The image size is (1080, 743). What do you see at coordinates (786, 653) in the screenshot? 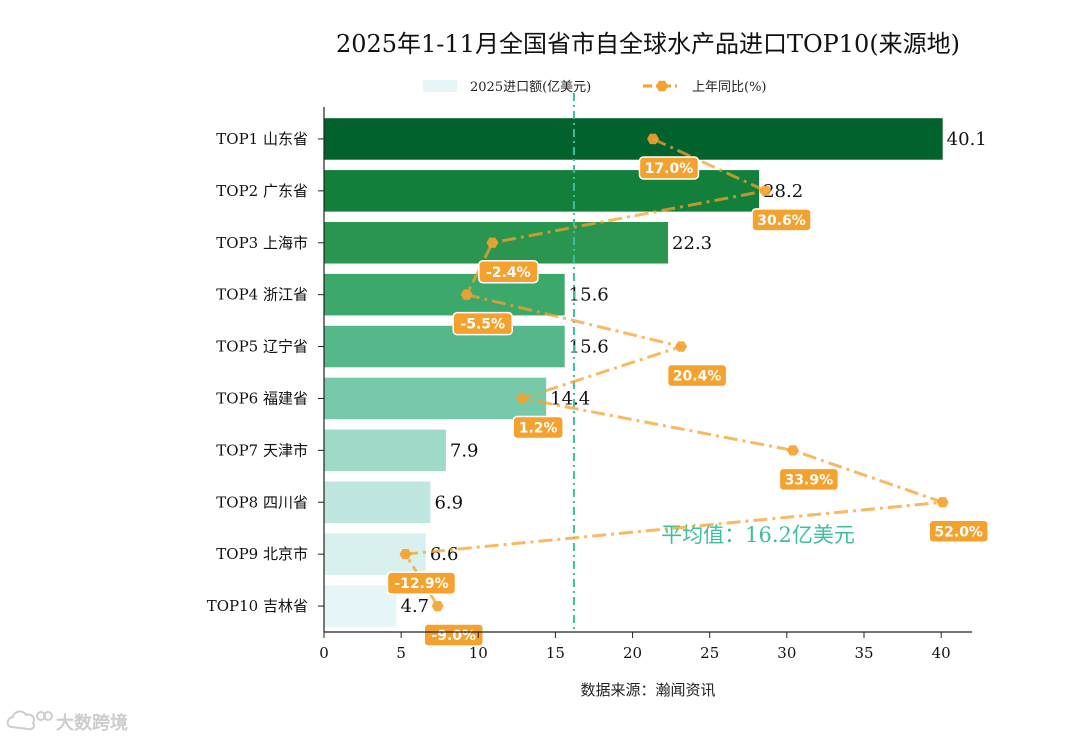
I see `x-tick-label: 30` at bounding box center [786, 653].